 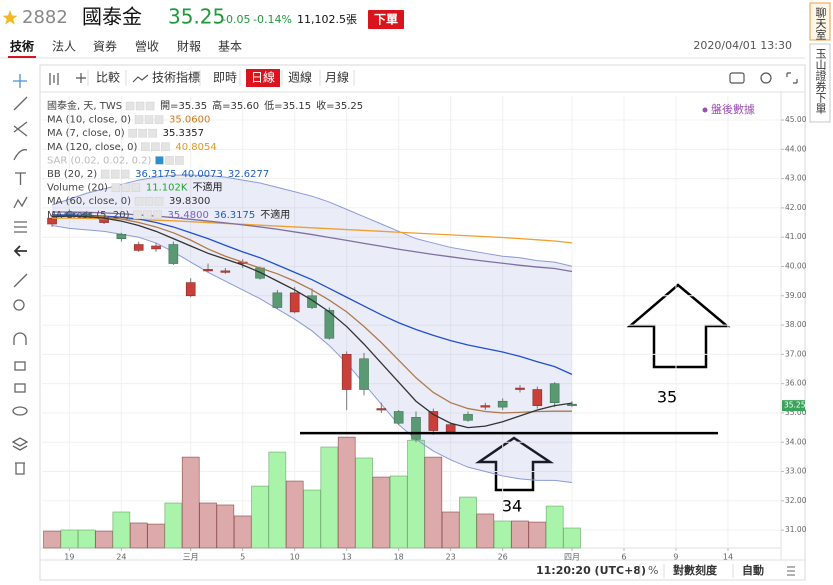 What do you see at coordinates (766, 78) in the screenshot?
I see `settings-icon` at bounding box center [766, 78].